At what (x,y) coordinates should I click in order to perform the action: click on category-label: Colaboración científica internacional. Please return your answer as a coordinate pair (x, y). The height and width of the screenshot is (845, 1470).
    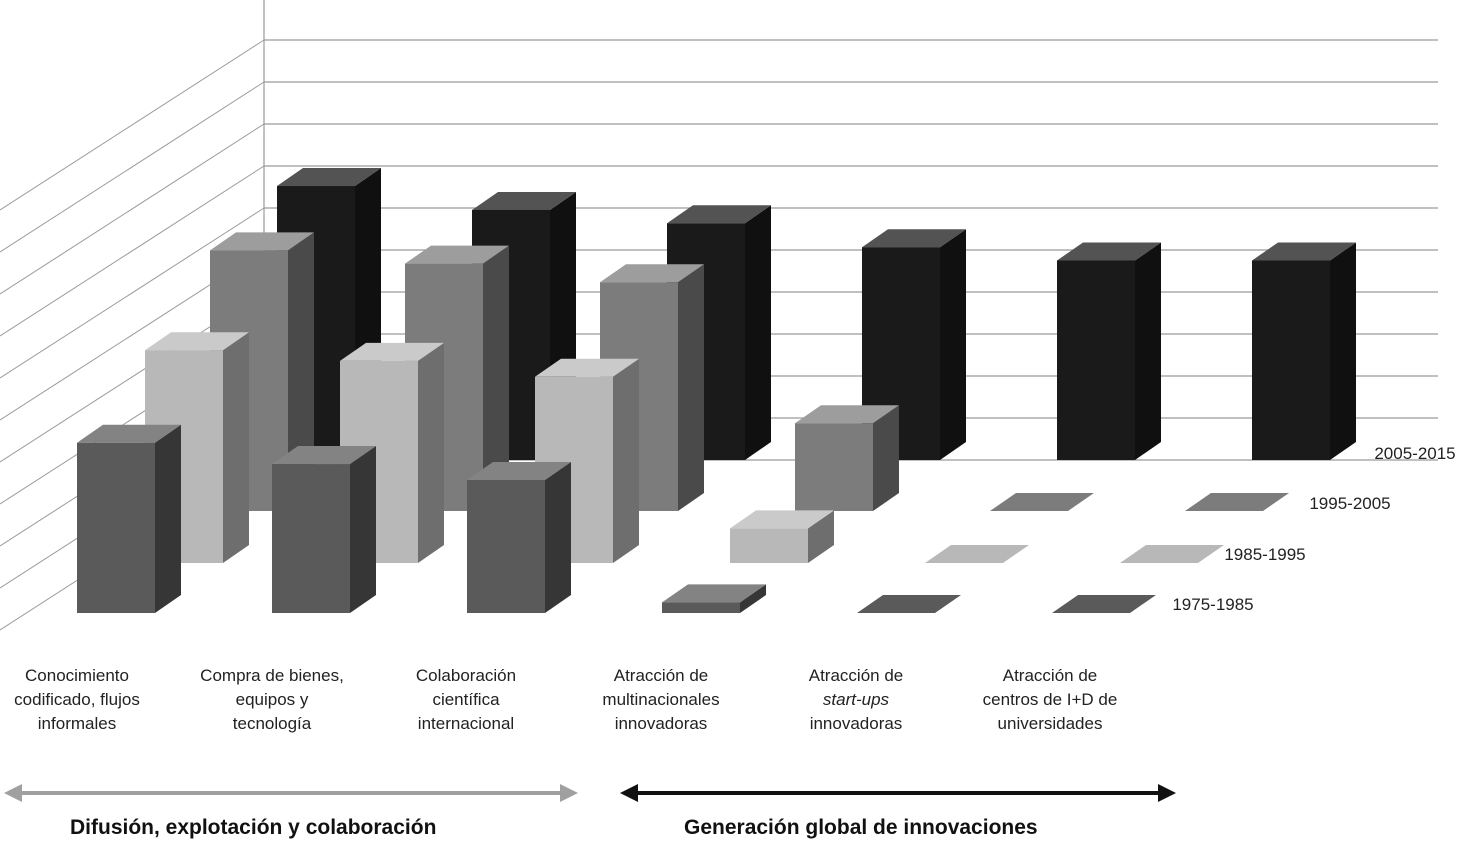
    Looking at the image, I should click on (466, 700).